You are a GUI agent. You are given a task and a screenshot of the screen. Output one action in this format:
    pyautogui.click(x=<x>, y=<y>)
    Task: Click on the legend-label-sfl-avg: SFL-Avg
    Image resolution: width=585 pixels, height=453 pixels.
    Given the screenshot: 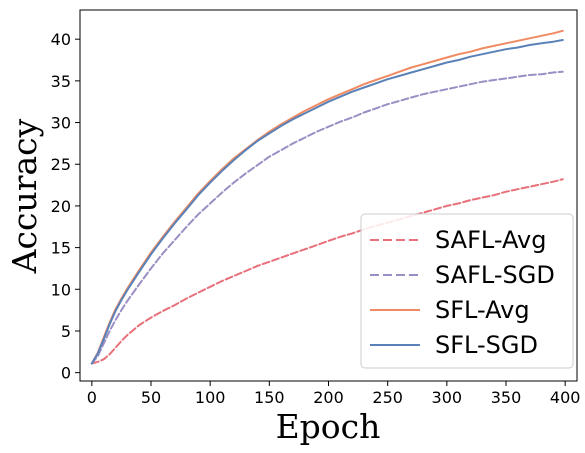 What is the action you would take?
    pyautogui.click(x=482, y=310)
    